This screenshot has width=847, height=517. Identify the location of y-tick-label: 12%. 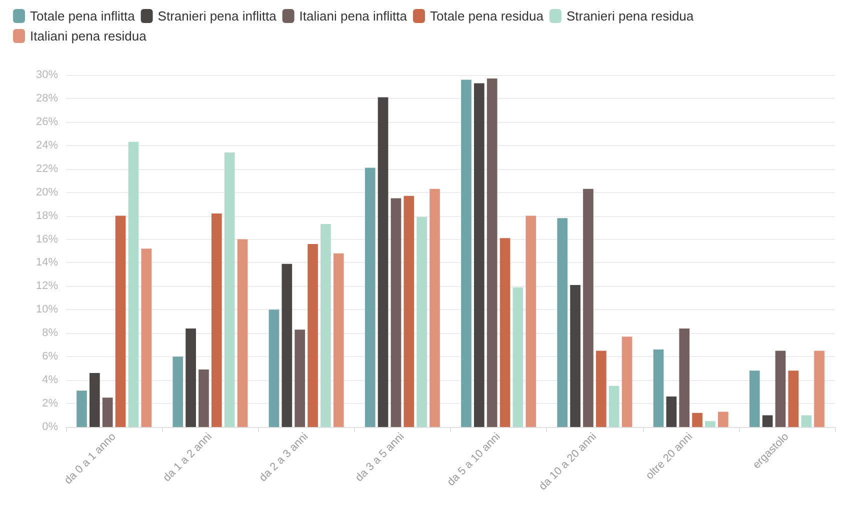
(47, 286).